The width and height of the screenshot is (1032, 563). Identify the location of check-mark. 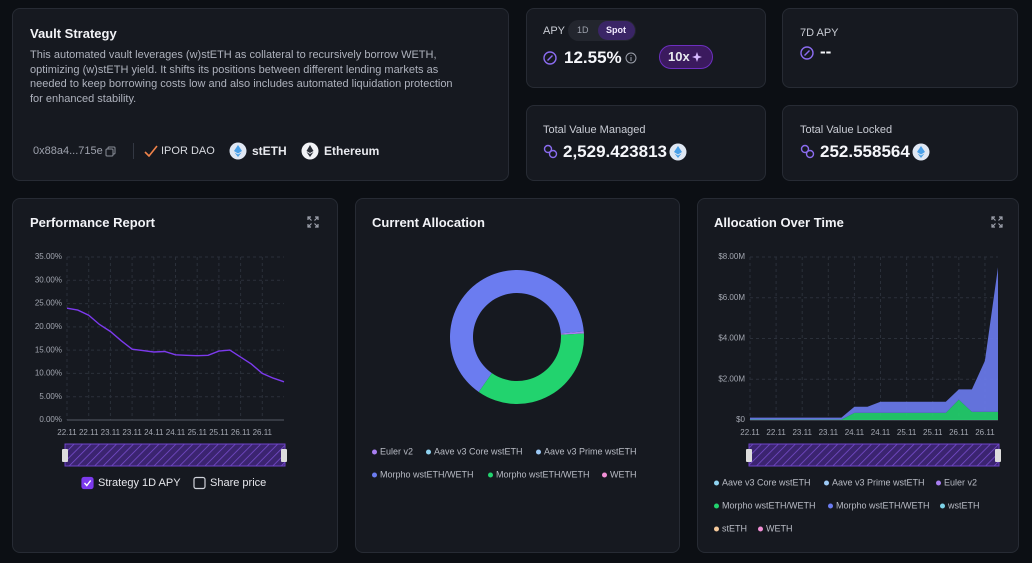
(87, 483).